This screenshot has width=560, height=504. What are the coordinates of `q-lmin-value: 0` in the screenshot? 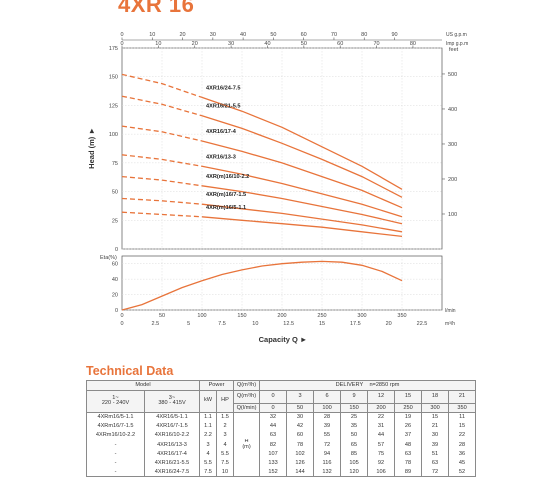 It's located at (273, 408).